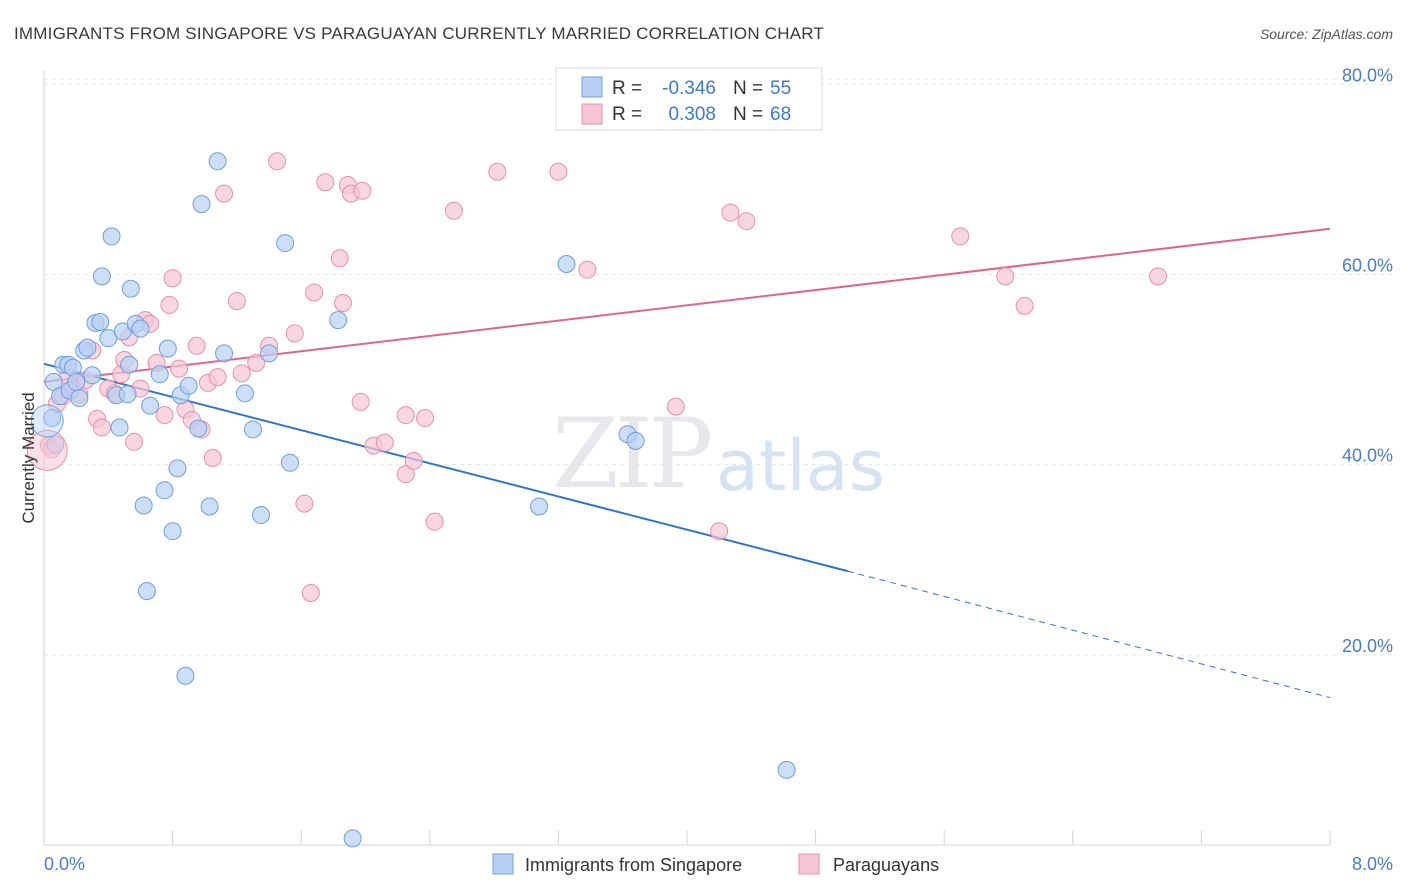 This screenshot has height=892, width=1406. Describe the element at coordinates (689, 88) in the screenshot. I see `legend-blue-r-value: -0.346` at that location.